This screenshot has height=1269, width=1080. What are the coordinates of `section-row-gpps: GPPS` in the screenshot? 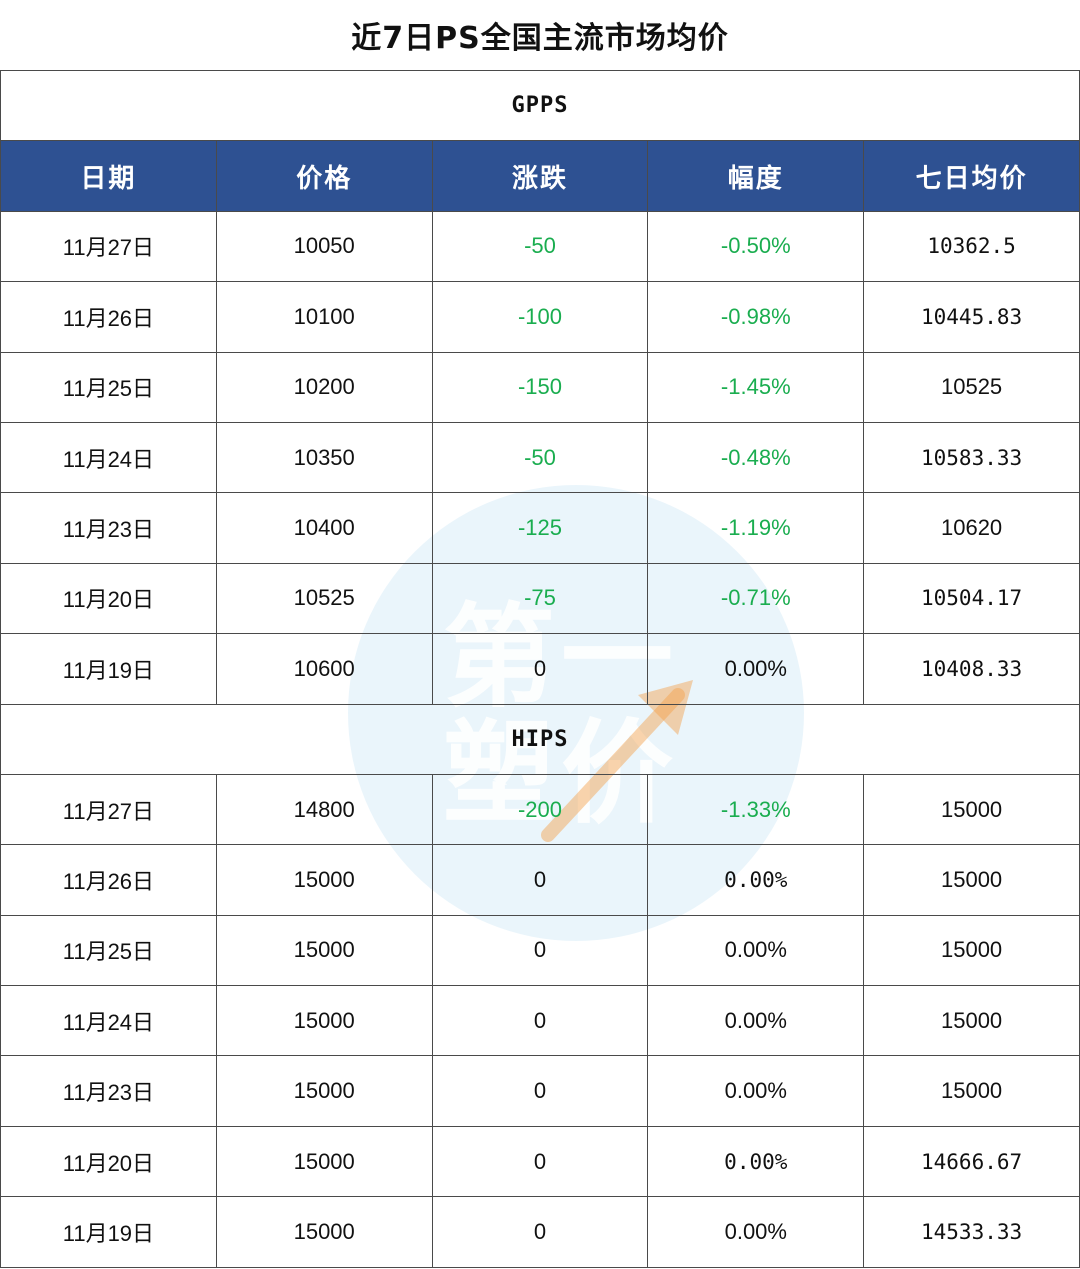 It's located at (540, 106).